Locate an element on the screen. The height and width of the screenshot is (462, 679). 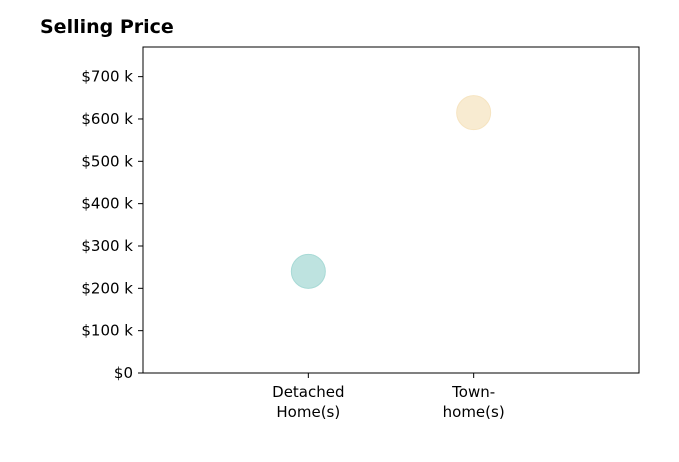
x-tick-label: Detached Home(s) is located at coordinates (308, 402).